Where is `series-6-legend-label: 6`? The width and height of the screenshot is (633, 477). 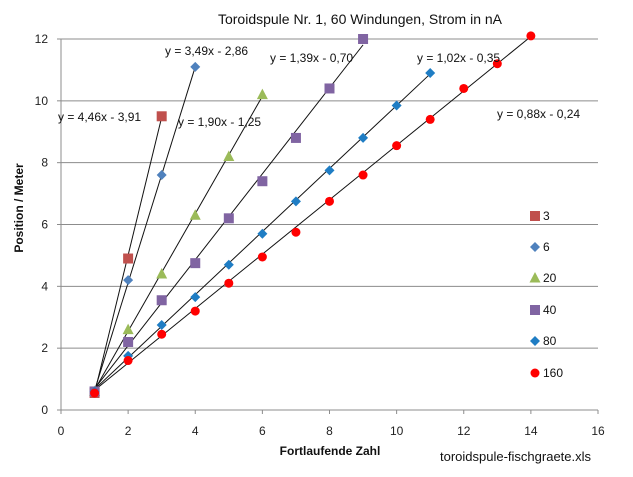
series-6-legend-label: 6 is located at coordinates (546, 247).